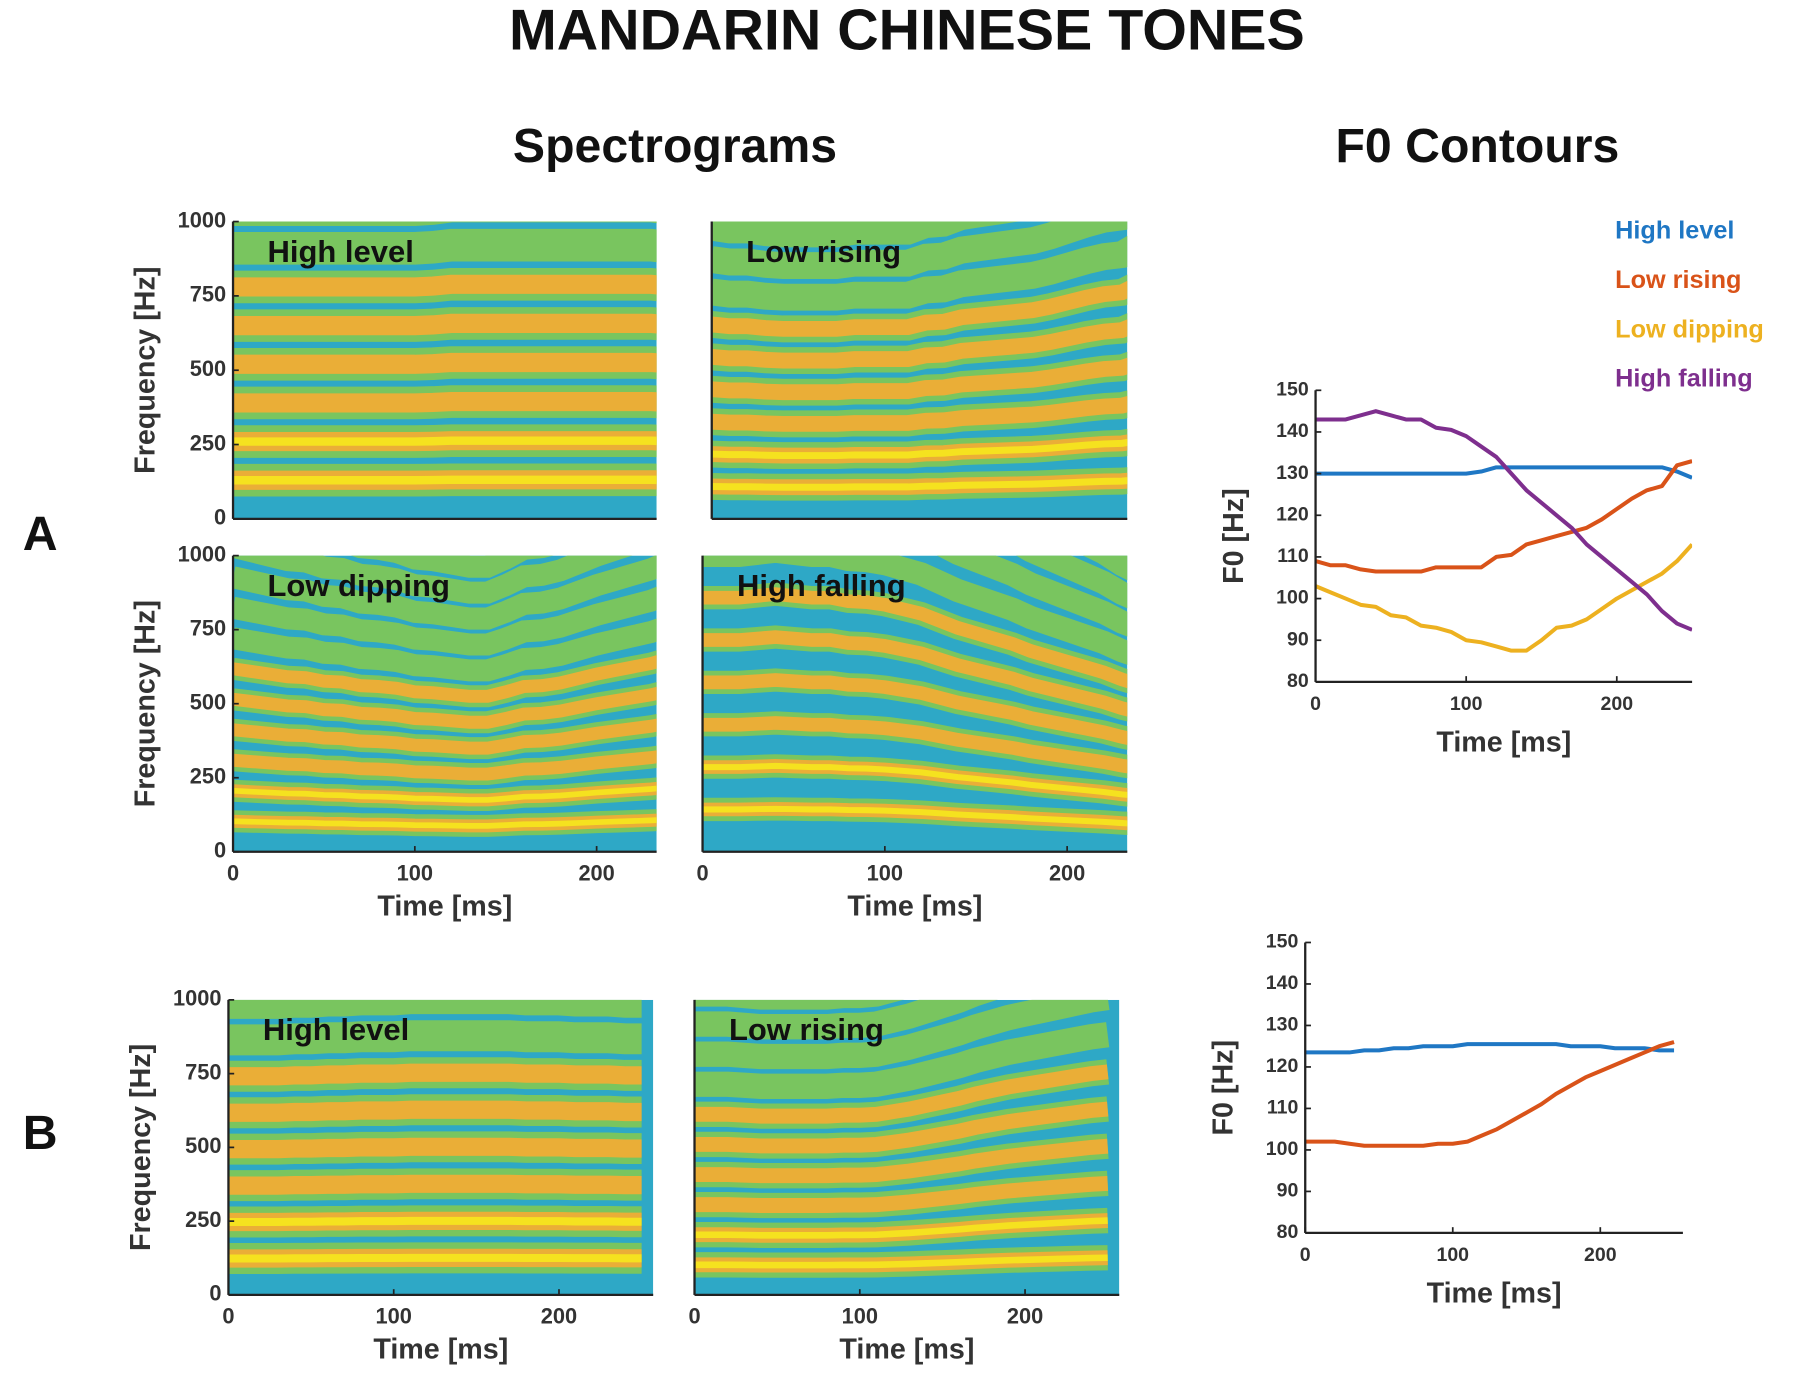 The height and width of the screenshot is (1381, 1800). What do you see at coordinates (1477, 146) in the screenshot?
I see `heading: F0 Contours` at bounding box center [1477, 146].